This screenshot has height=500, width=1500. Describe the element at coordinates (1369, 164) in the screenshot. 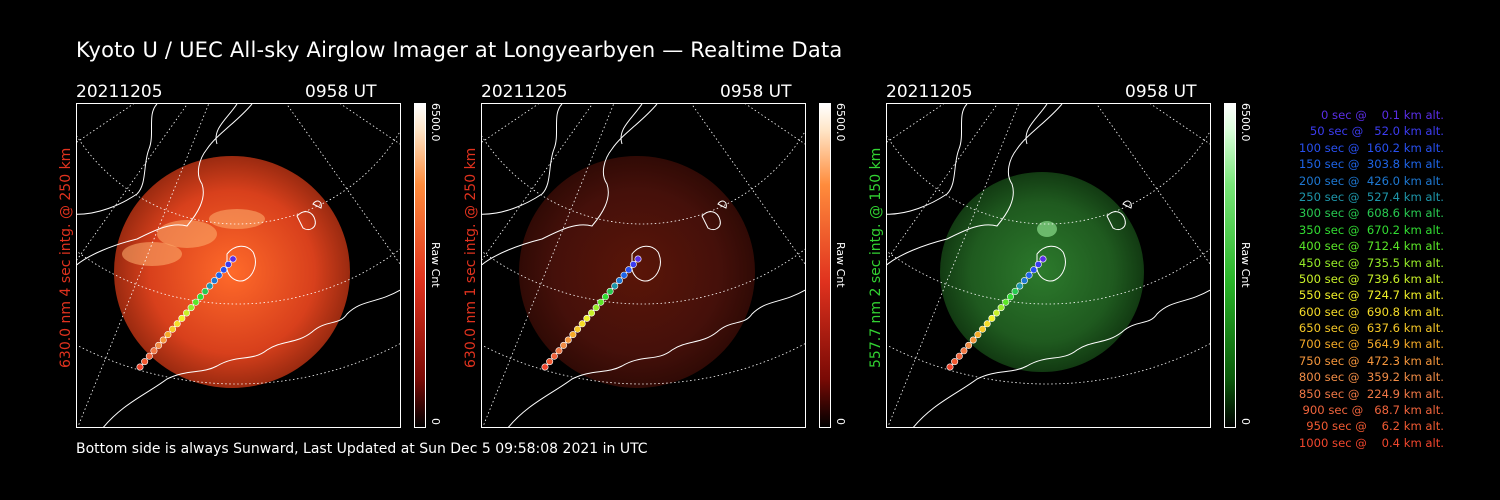

I see `legend-entry: 150 sec @ 303.8 km alt.` at that location.